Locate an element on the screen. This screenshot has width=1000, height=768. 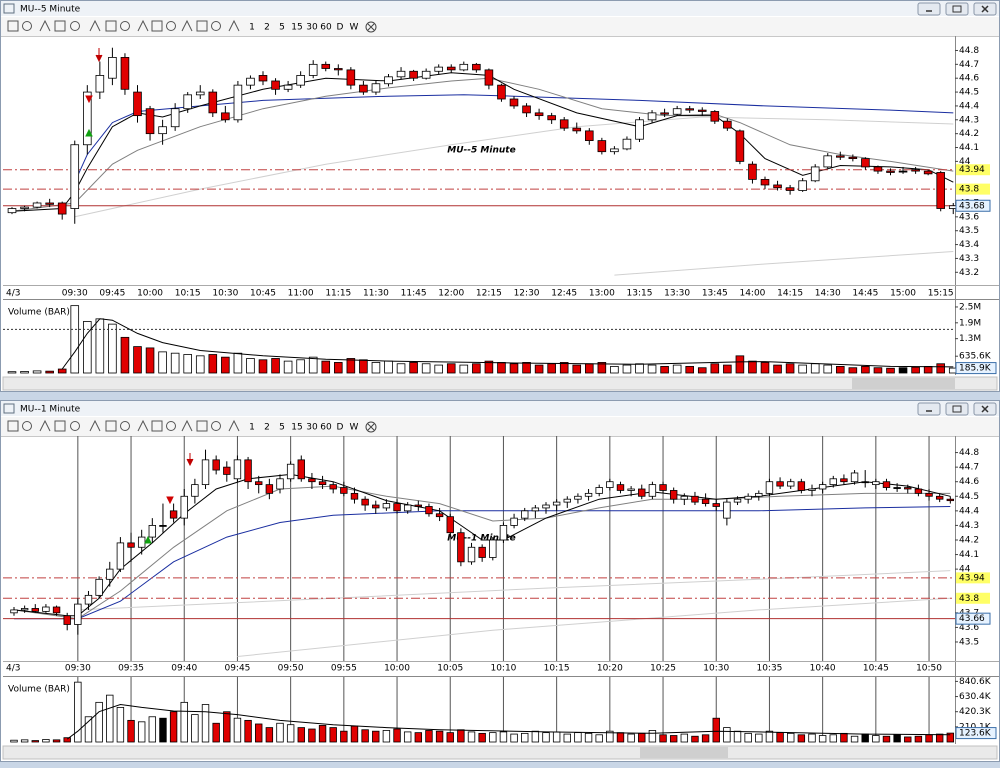
x-tick-label: 15:15 is located at coordinates (941, 294).